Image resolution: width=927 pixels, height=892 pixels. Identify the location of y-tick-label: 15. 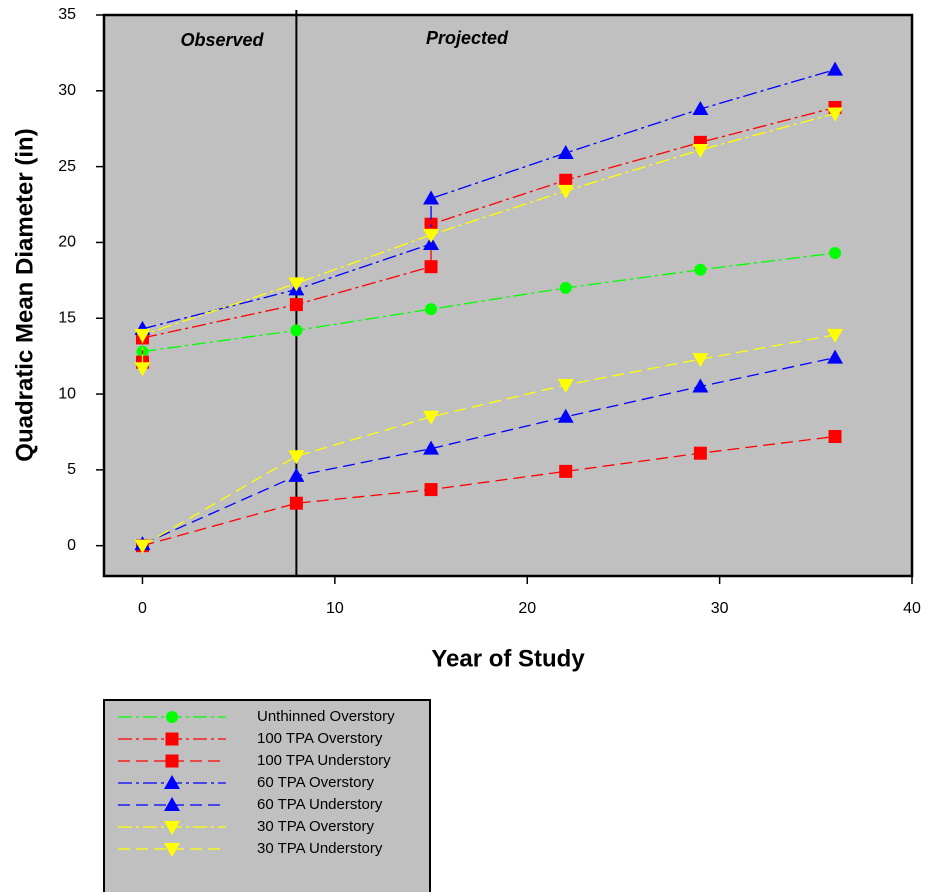
(67, 317).